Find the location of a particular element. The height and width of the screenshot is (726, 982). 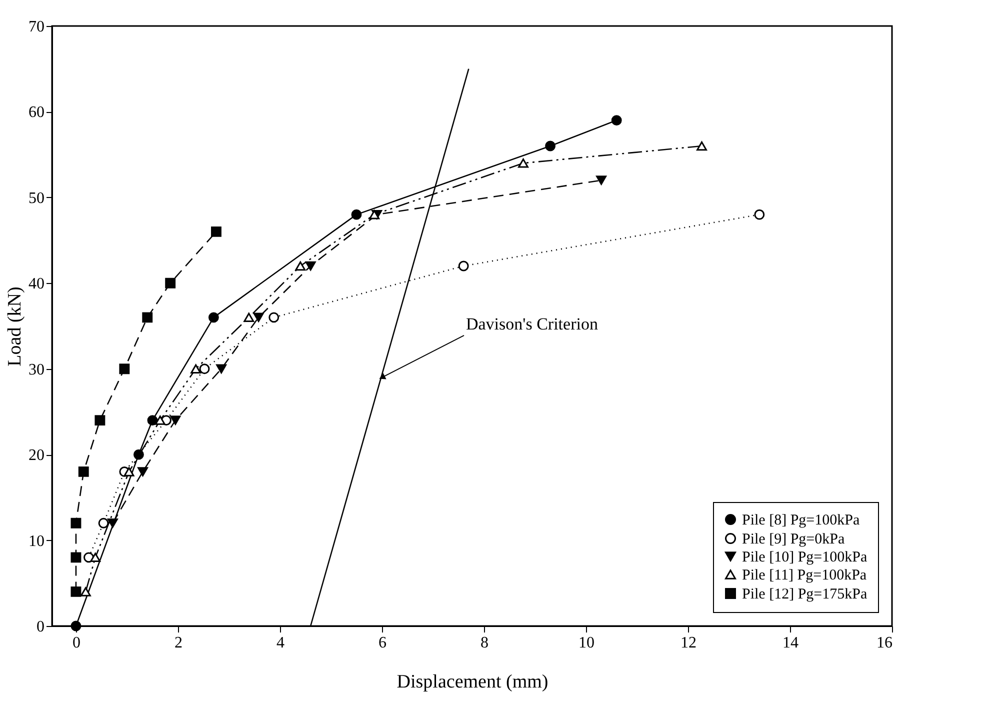

x-tick-label: 0 is located at coordinates (76, 643).